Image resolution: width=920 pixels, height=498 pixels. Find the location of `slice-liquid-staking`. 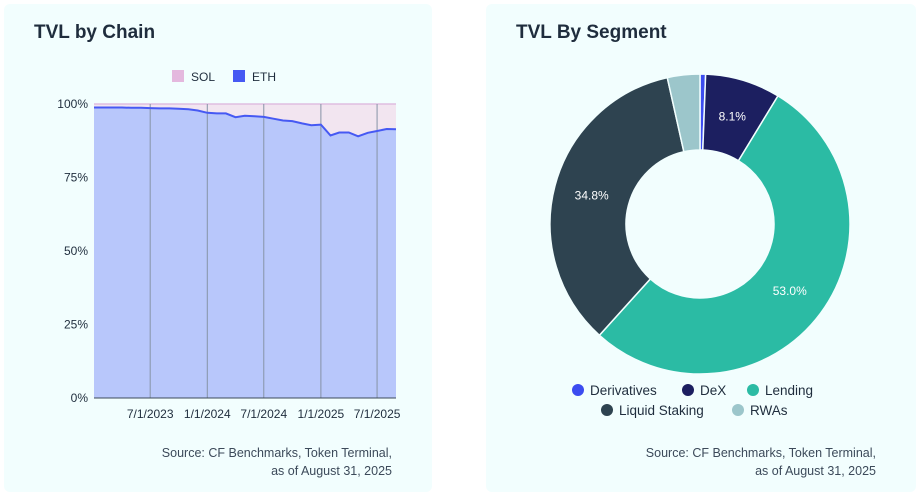

slice-liquid-staking is located at coordinates (617, 206).